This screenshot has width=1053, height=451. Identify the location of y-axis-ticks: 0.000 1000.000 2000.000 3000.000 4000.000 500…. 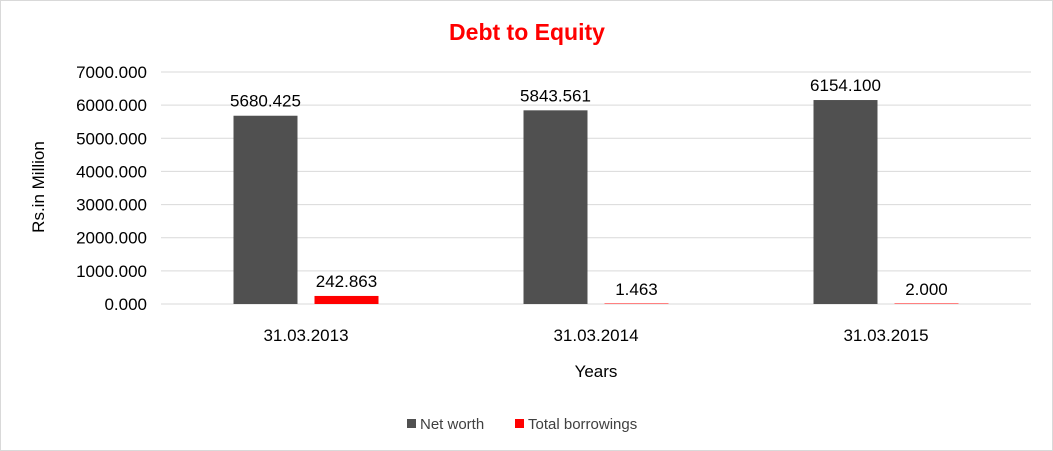
(111, 188).